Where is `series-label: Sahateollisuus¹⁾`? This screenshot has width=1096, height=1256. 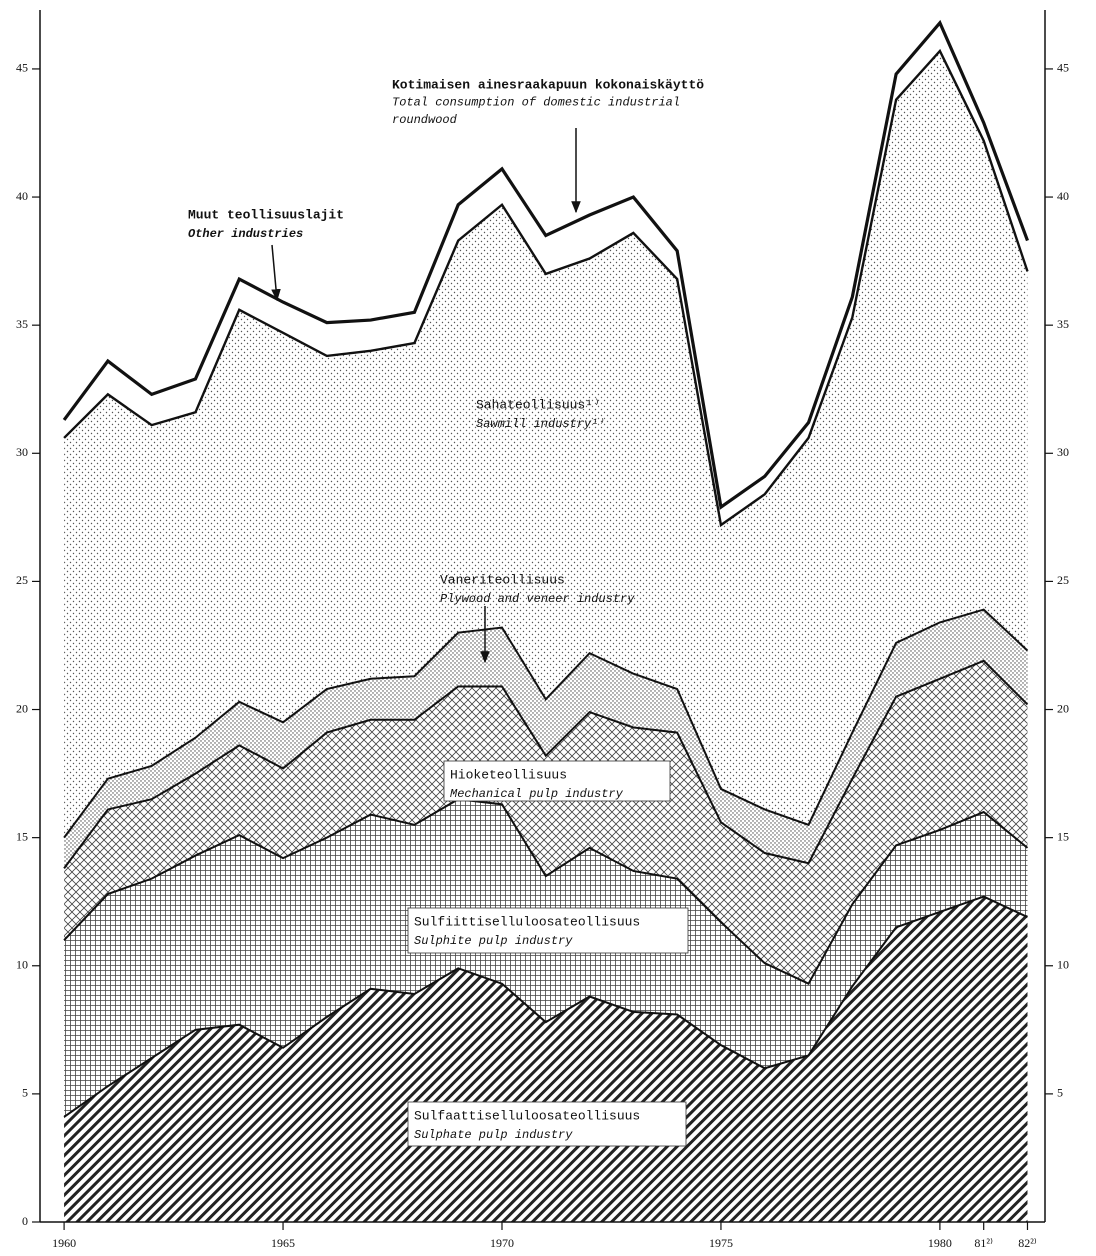 series-label: Sahateollisuus¹⁾ is located at coordinates (538, 404).